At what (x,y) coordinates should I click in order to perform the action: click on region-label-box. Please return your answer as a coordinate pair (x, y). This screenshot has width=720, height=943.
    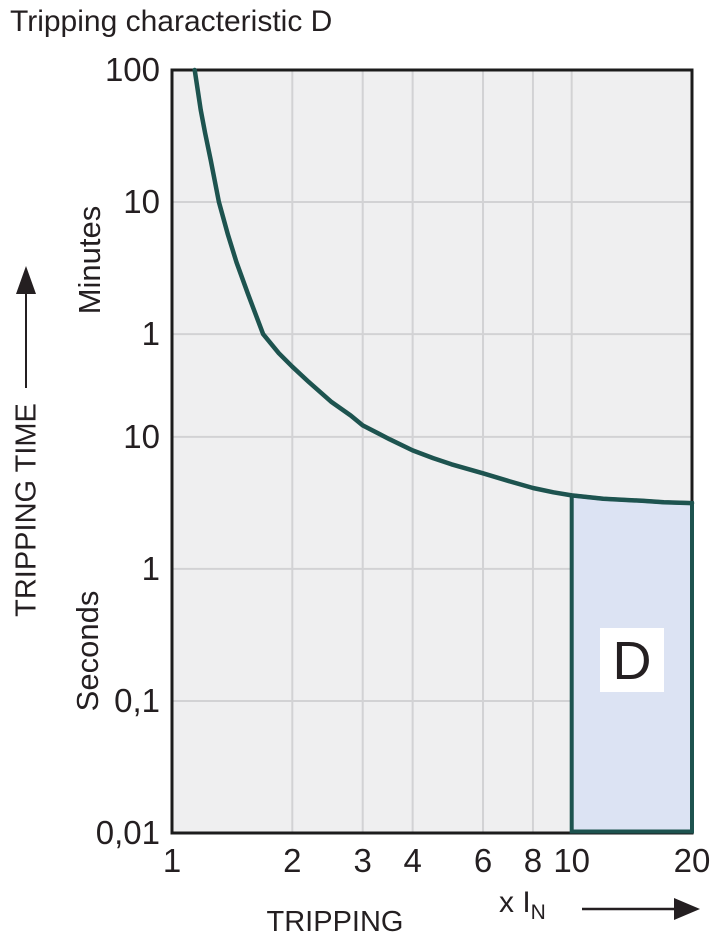
    Looking at the image, I should click on (632, 660).